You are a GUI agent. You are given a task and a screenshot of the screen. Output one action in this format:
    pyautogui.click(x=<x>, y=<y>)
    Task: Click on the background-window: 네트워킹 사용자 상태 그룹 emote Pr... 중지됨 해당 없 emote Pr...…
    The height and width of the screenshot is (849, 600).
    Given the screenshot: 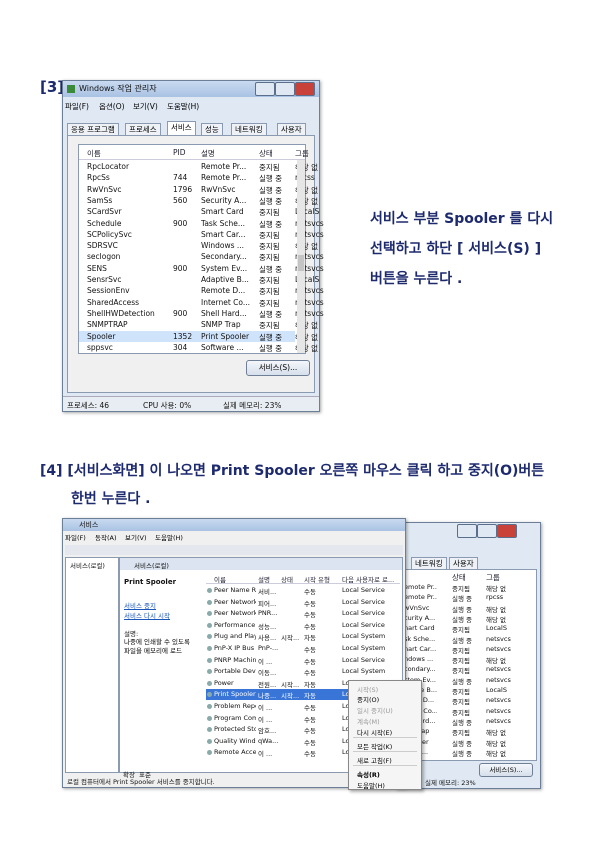 What is the action you would take?
    pyautogui.click(x=468, y=655)
    